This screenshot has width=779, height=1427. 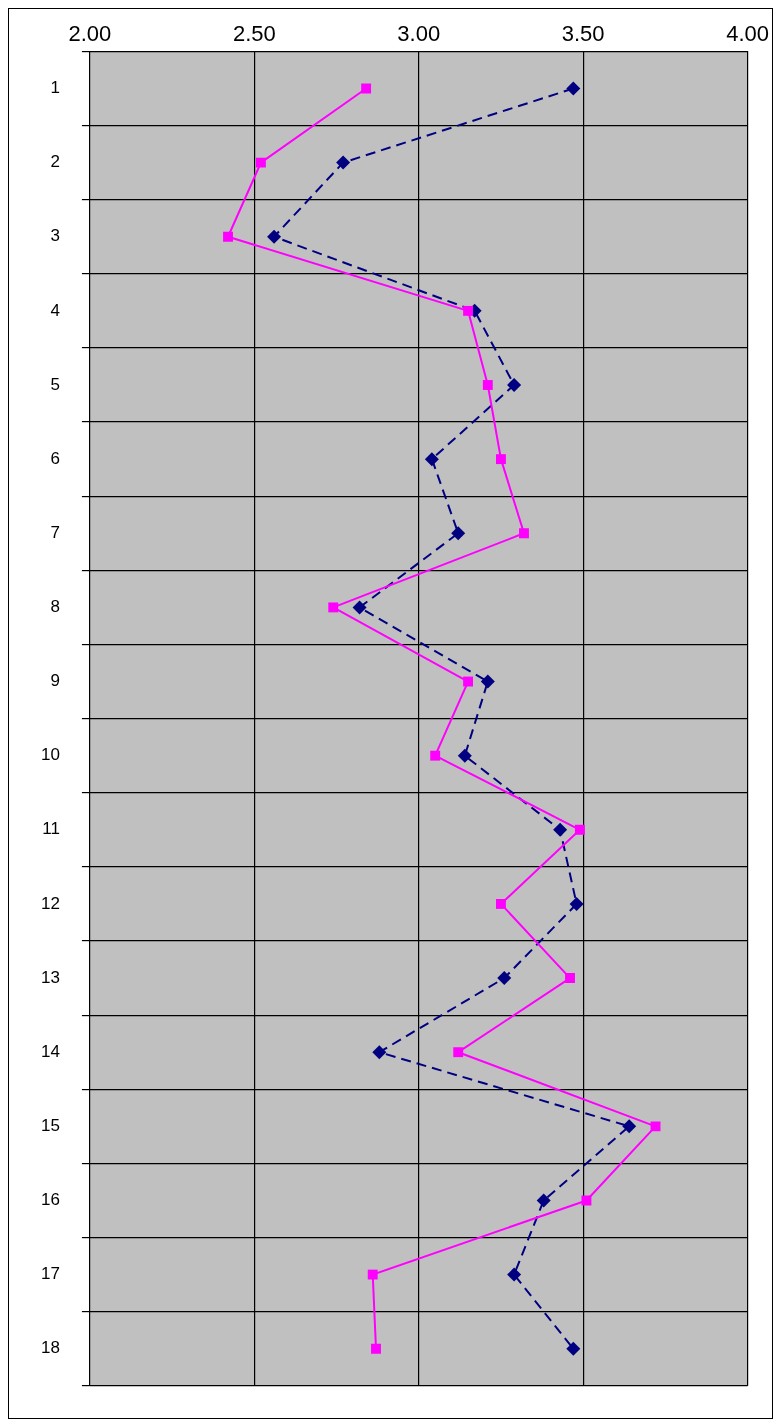 What do you see at coordinates (50, 1051) in the screenshot?
I see `y-tick-label: 14` at bounding box center [50, 1051].